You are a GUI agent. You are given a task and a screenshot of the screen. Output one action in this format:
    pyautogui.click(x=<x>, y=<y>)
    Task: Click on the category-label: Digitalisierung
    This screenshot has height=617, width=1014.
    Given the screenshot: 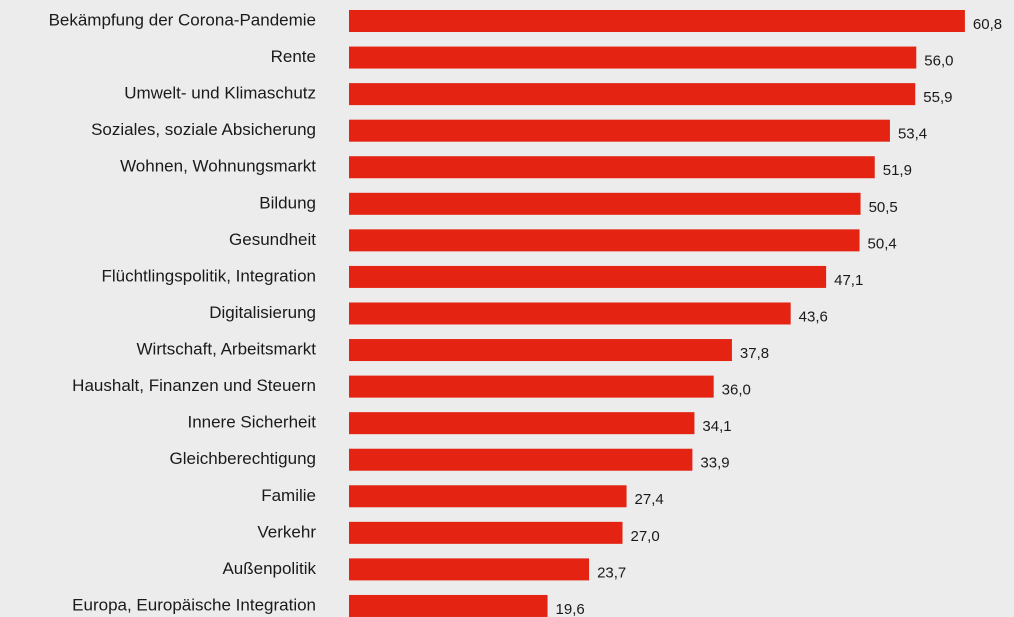 What is the action you would take?
    pyautogui.click(x=262, y=312)
    